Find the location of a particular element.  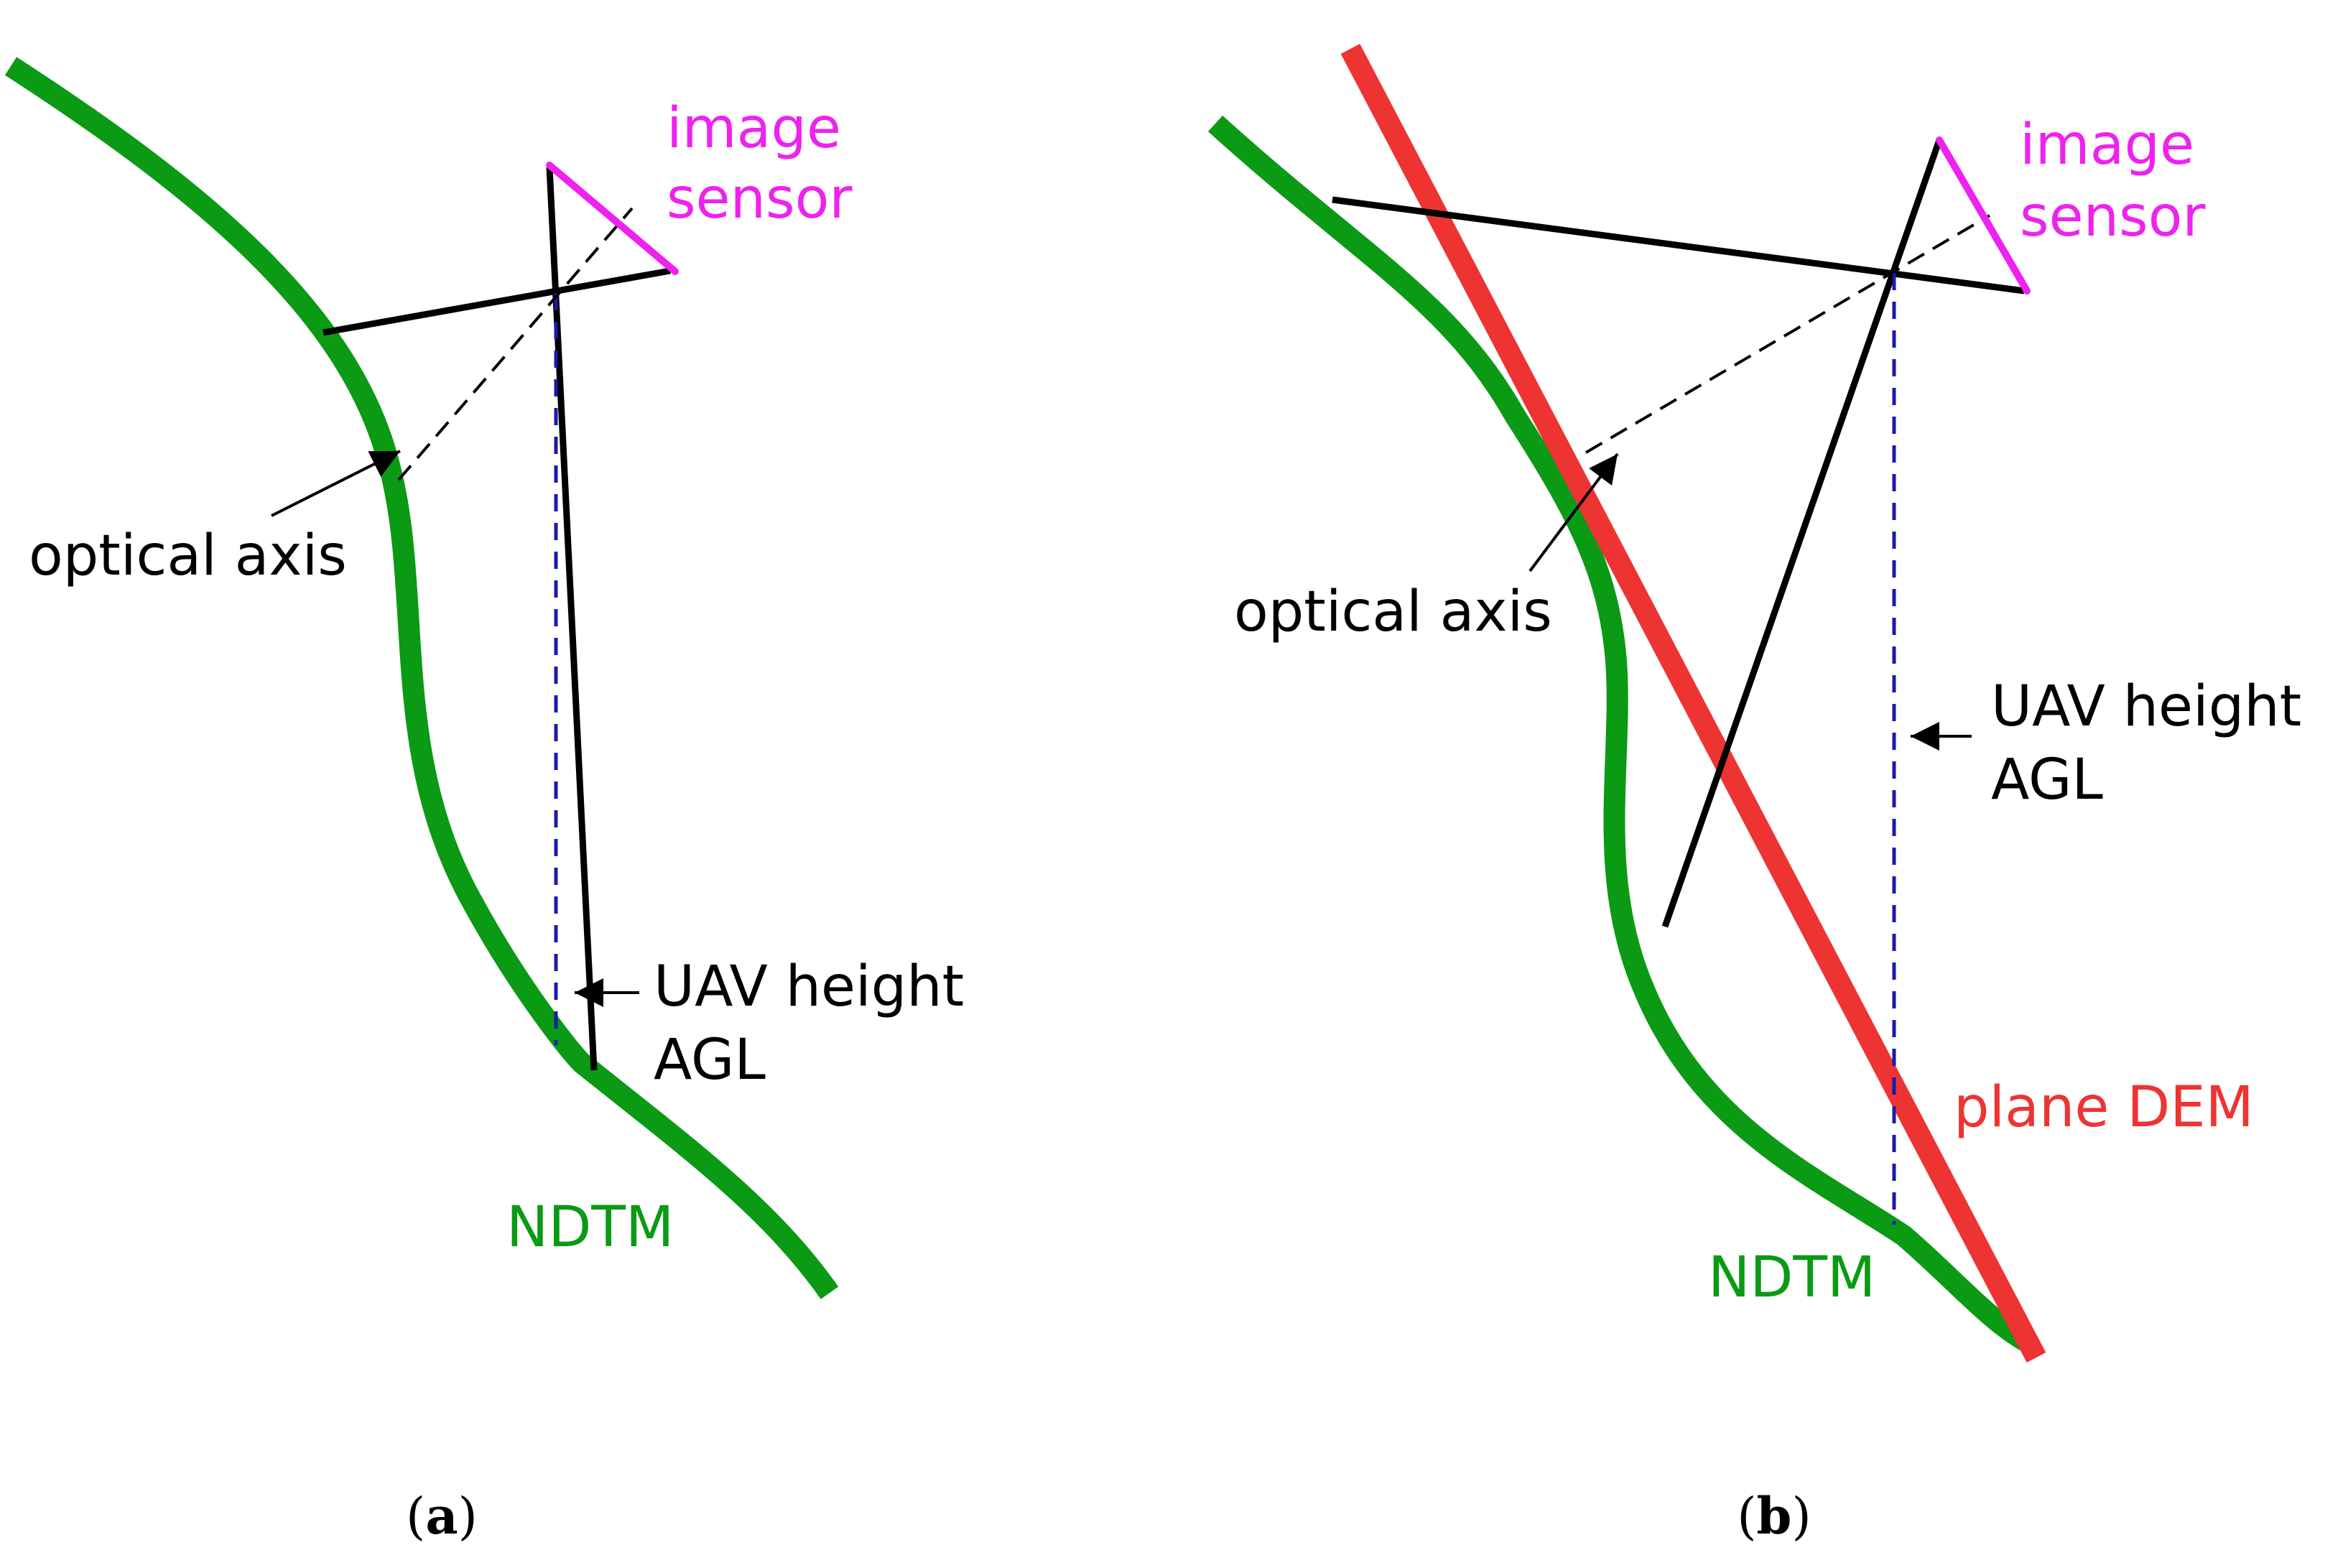

panel-b-height-label-line1: UAV height is located at coordinates (2146, 707).